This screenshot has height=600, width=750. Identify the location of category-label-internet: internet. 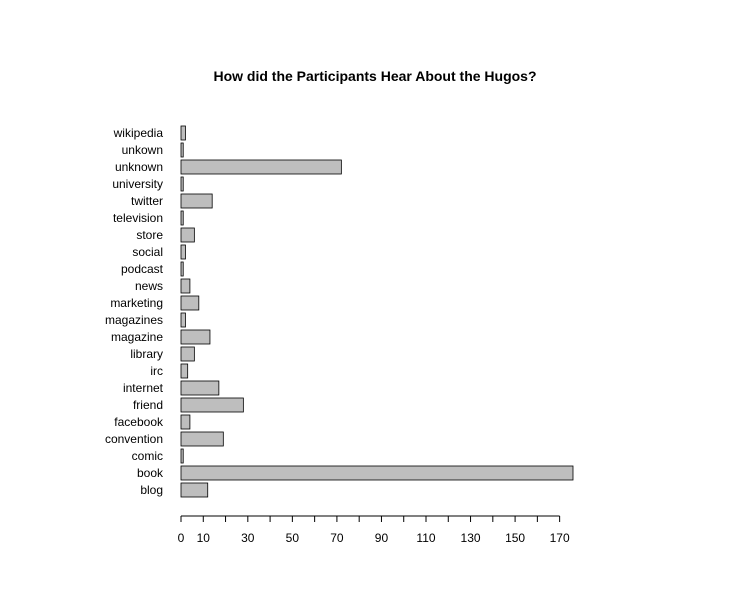
(143, 388).